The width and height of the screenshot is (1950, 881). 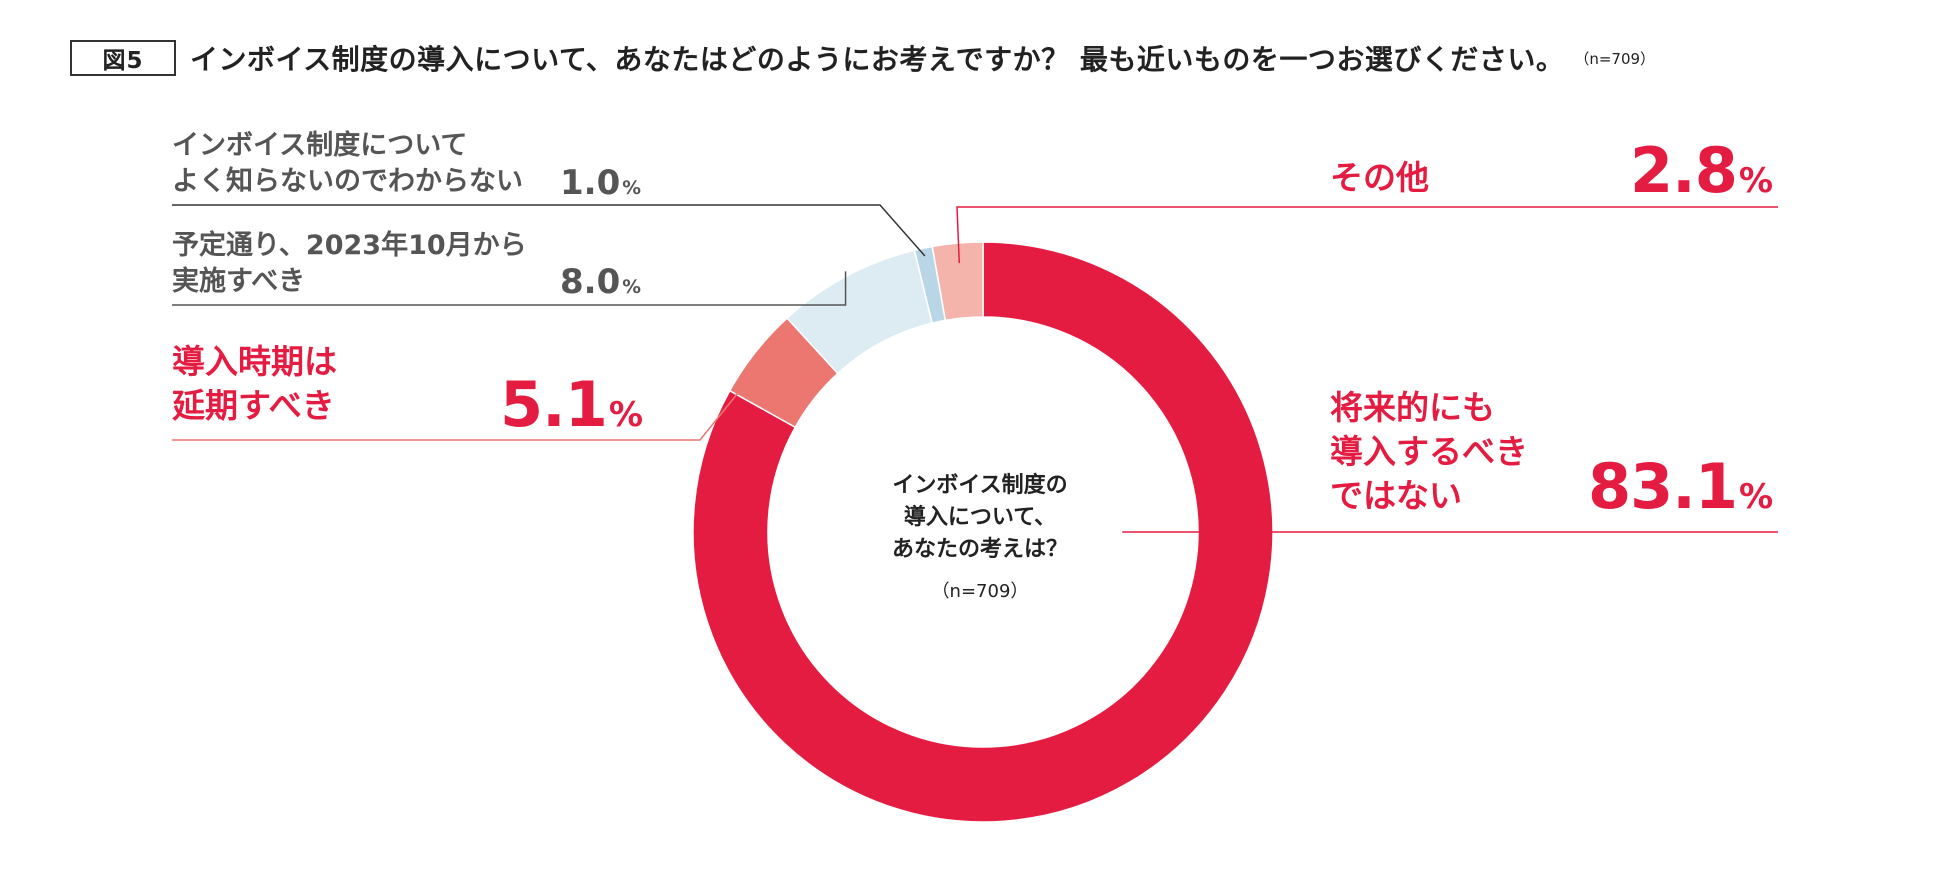 I want to click on label-other: その他, so click(x=1379, y=178).